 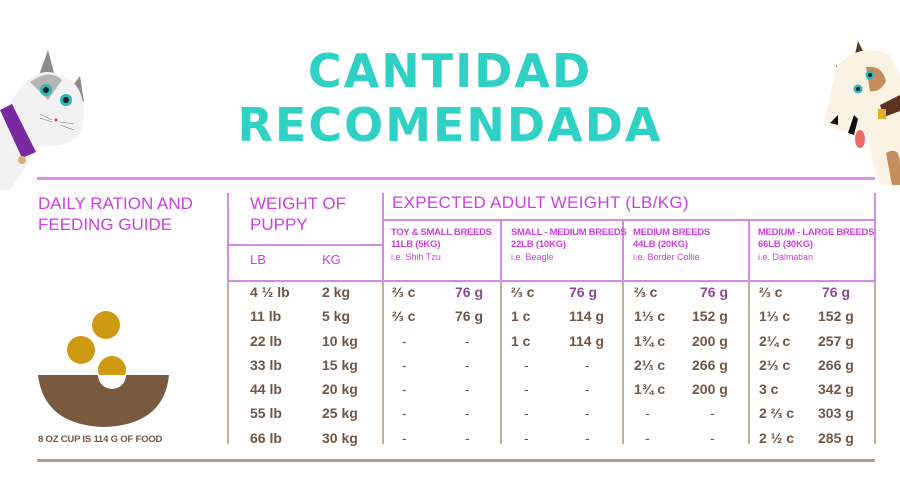 What do you see at coordinates (340, 364) in the screenshot?
I see `puppy-kg: 15 kg` at bounding box center [340, 364].